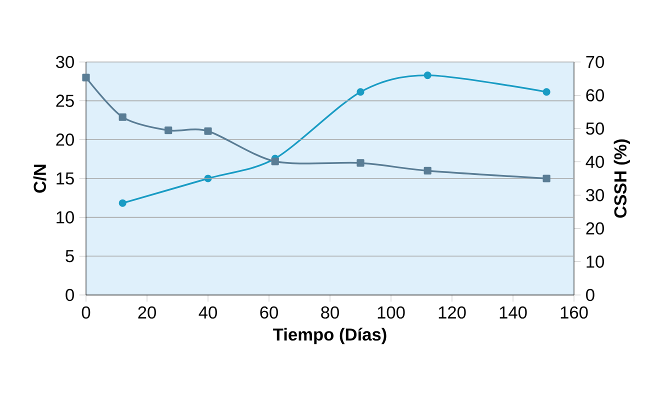 The image size is (649, 402). I want to click on y-tick-label: 20, so click(65, 140).